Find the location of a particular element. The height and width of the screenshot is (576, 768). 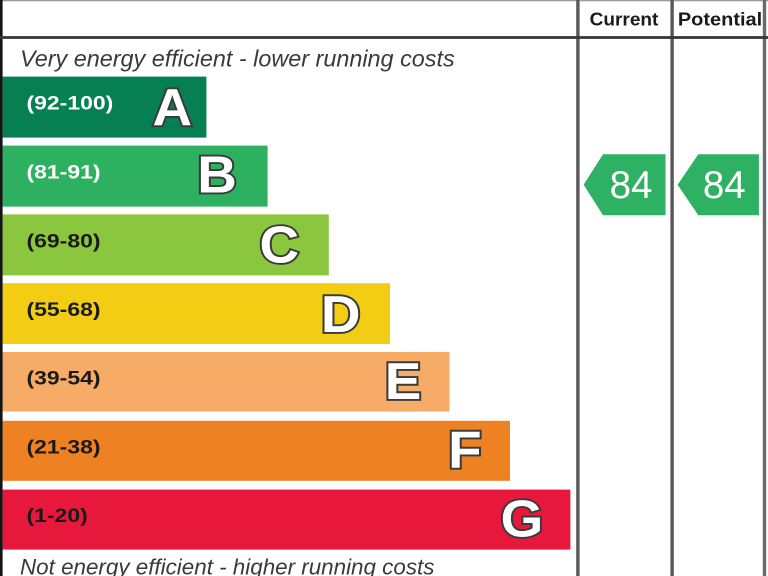

svg-text: Current is located at coordinates (625, 19).